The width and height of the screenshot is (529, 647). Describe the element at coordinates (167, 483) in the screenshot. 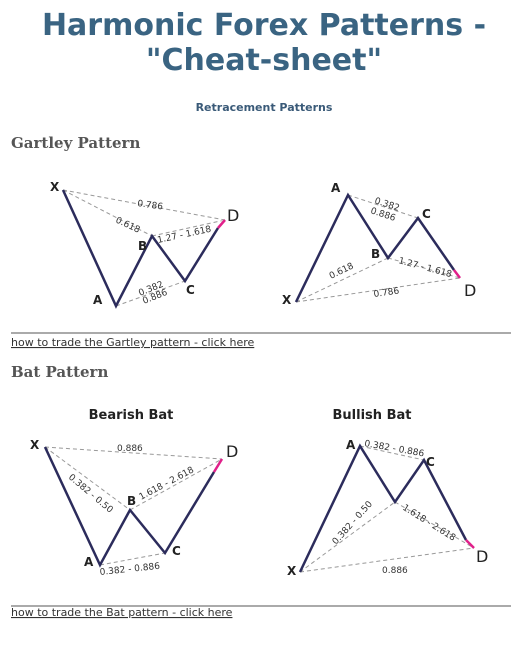

I see `ratio-label: 1.618 - 2.618` at that location.